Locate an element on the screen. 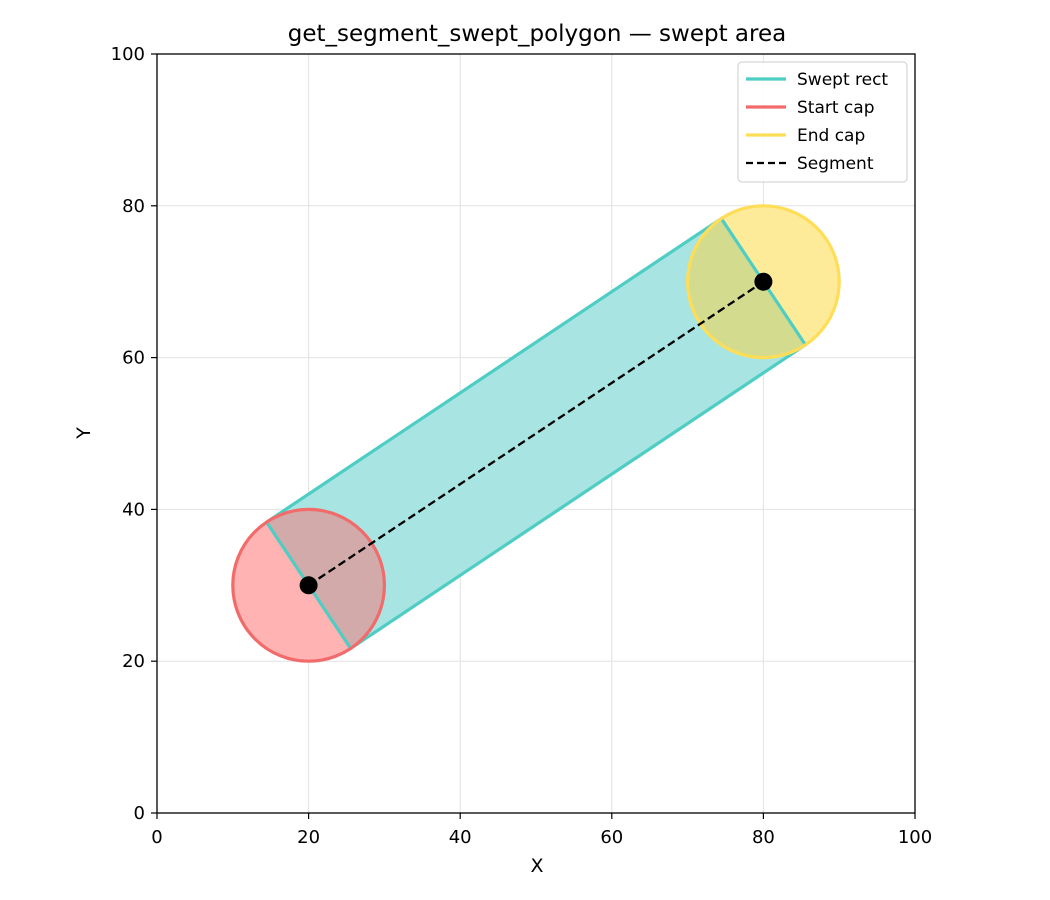  x-tick-label: 60 is located at coordinates (611, 837).